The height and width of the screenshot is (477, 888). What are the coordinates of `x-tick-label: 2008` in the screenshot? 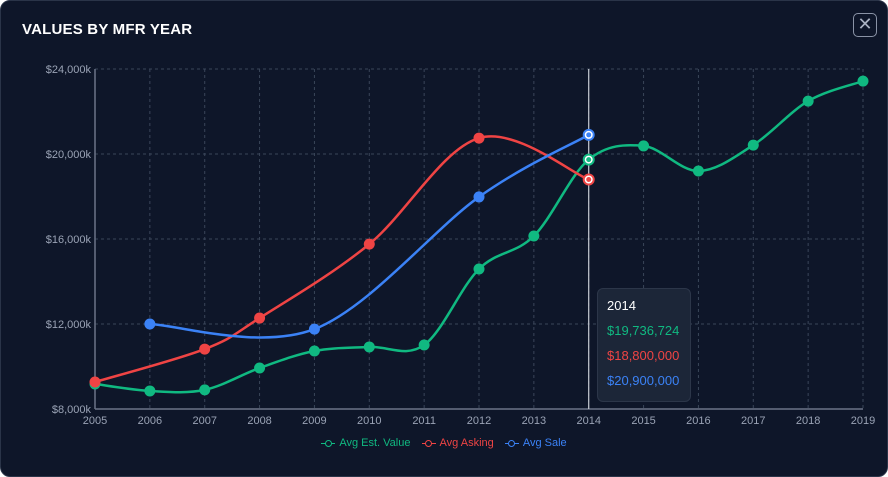 It's located at (259, 421).